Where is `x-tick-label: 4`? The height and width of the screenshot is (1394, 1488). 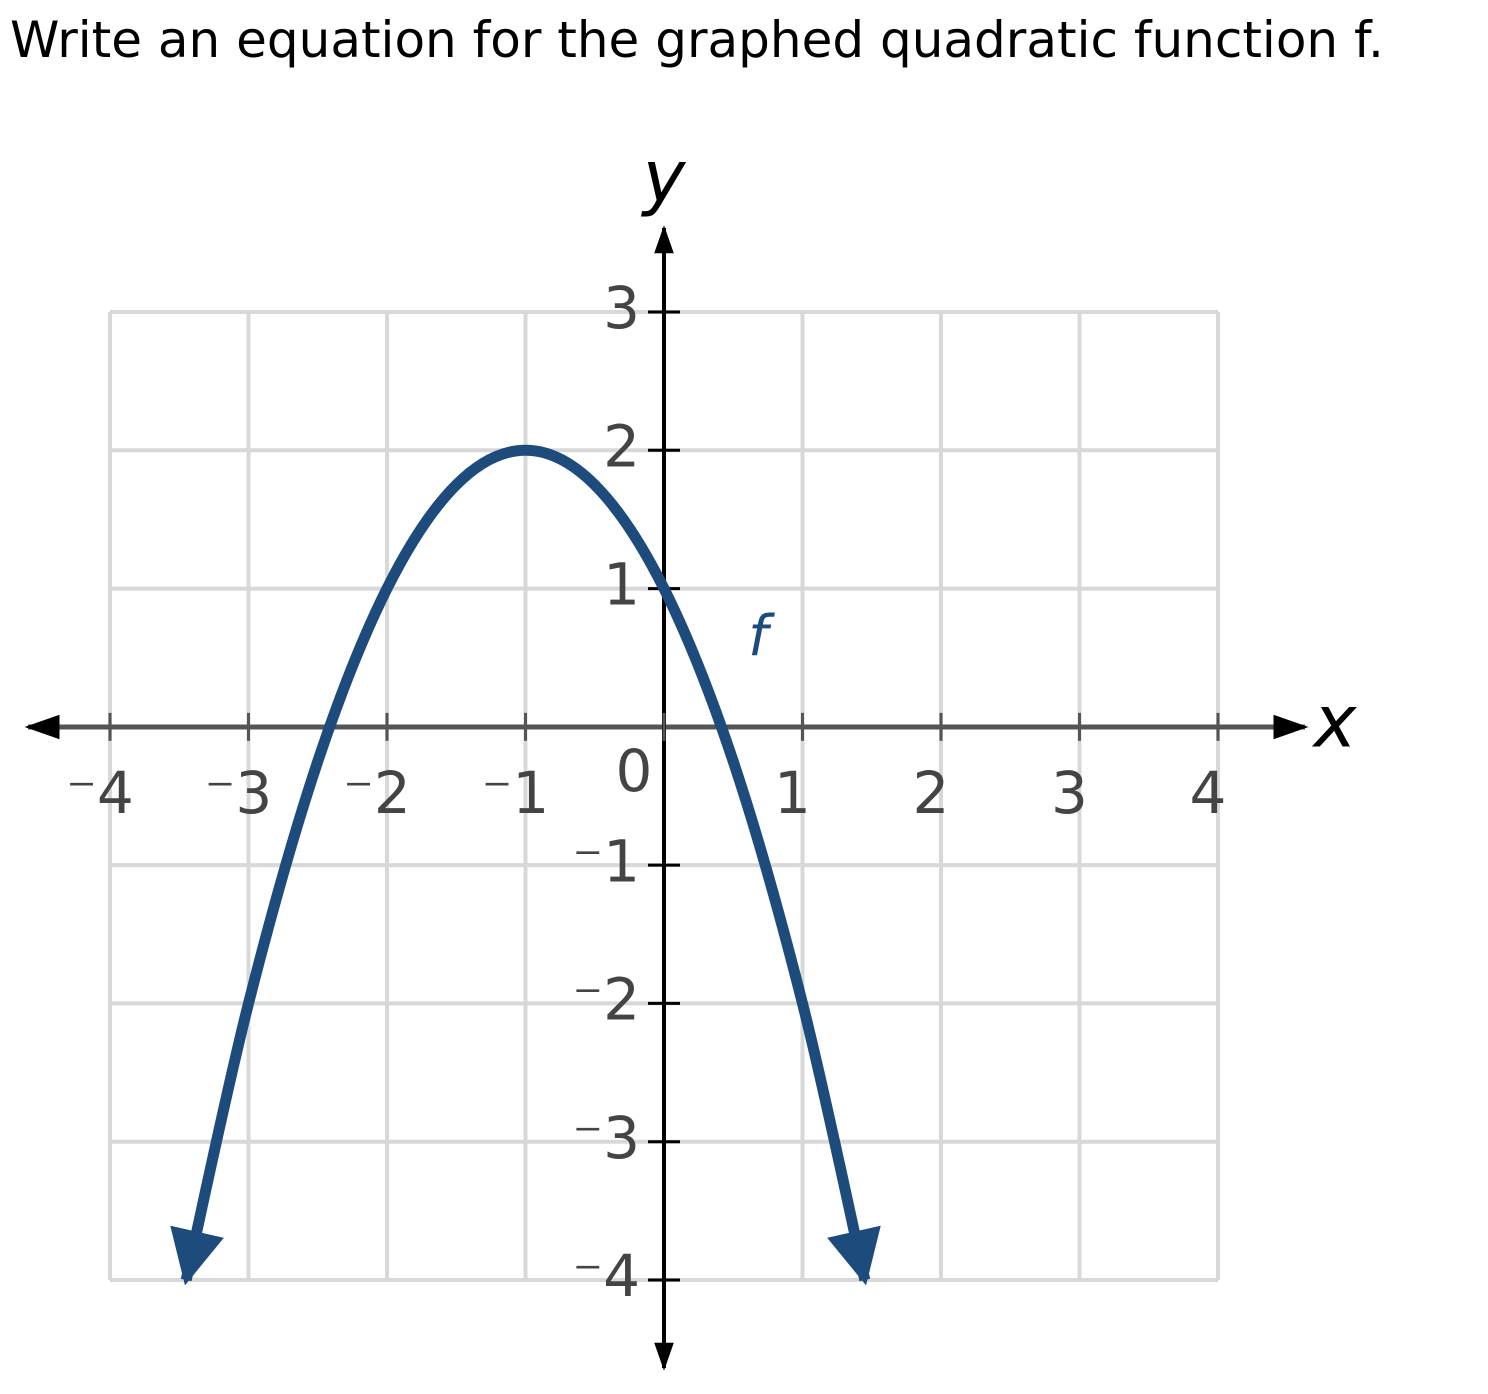 x-tick-label: 4 is located at coordinates (1208, 793).